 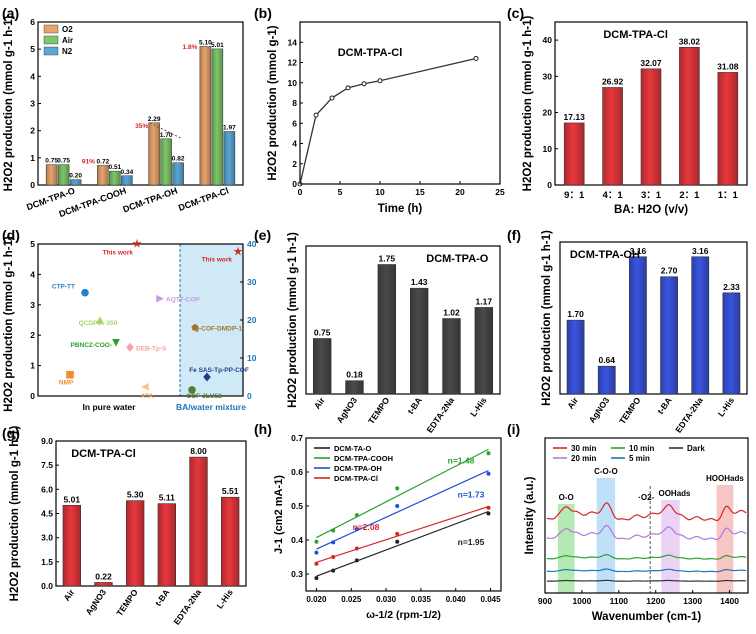 What do you see at coordinates (386, 599) in the screenshot?
I see `h-xtick-label-2: 0.030` at bounding box center [386, 599].